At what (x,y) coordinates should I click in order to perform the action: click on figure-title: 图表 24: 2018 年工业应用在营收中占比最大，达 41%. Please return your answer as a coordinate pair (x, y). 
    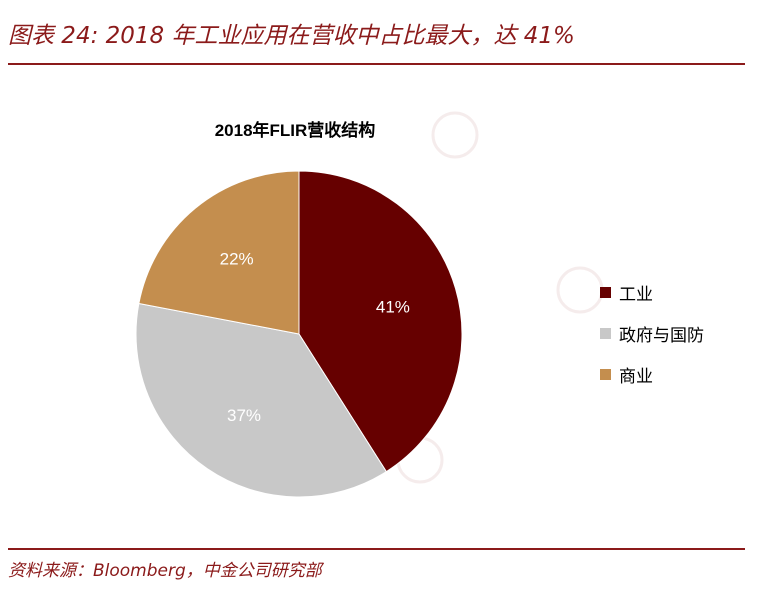
    Looking at the image, I should click on (291, 36).